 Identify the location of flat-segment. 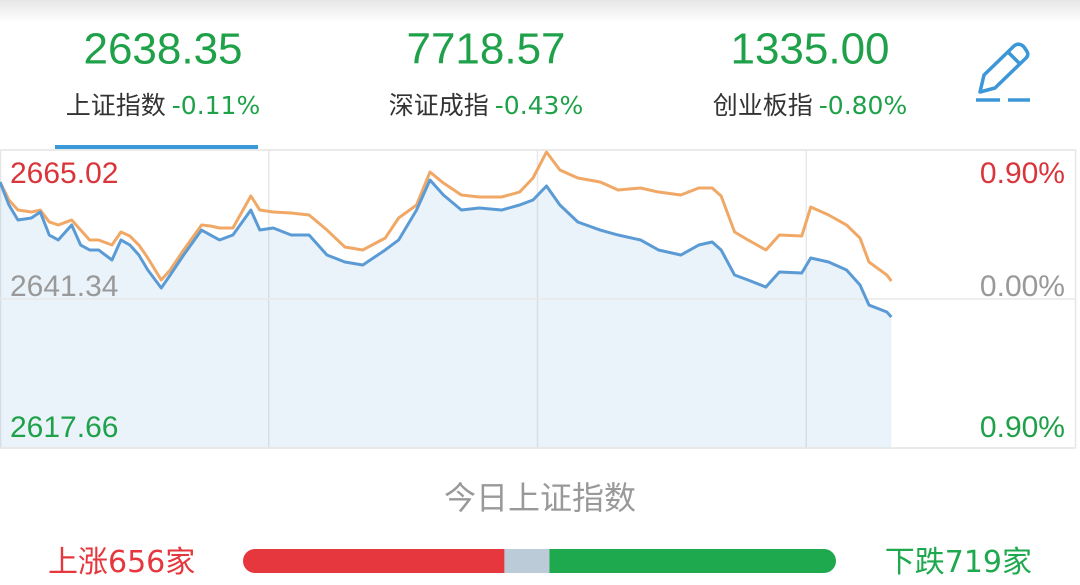
(527, 561).